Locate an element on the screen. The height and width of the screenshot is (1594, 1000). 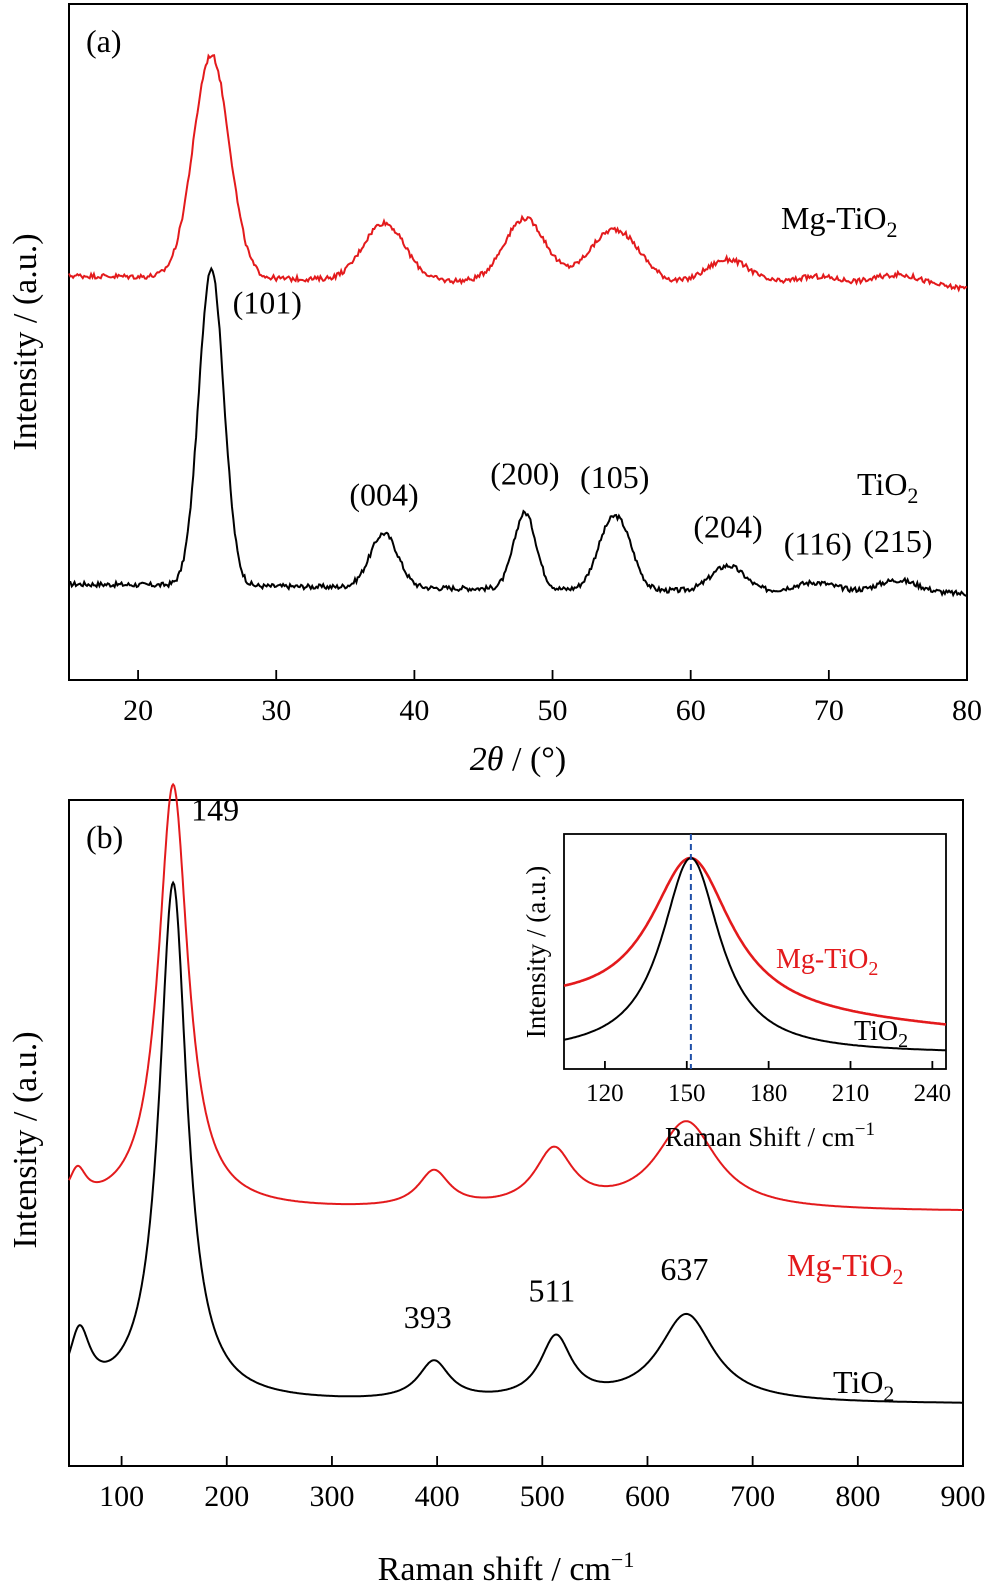
inset-series-line-mg-tio2 is located at coordinates (755, 941).